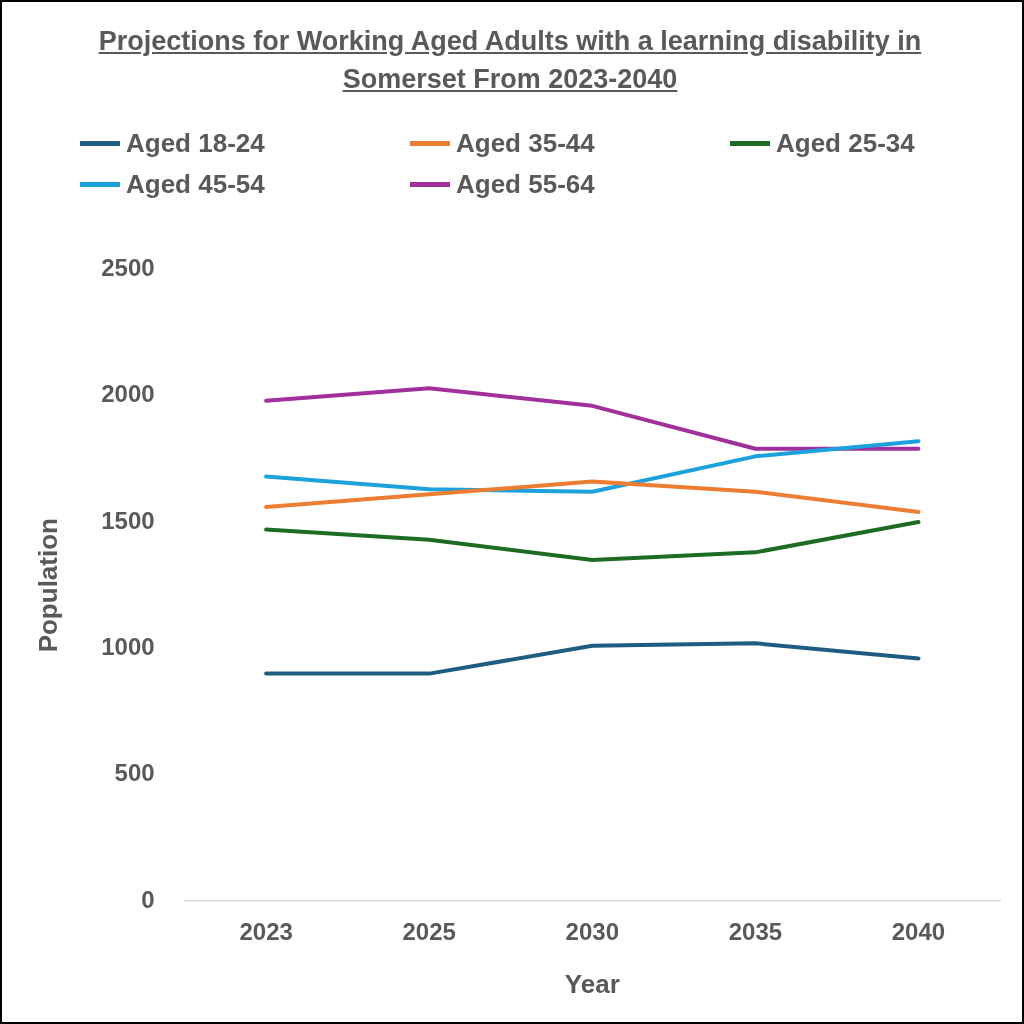 Image resolution: width=1024 pixels, height=1024 pixels. I want to click on y-tick-label: 500, so click(134, 773).